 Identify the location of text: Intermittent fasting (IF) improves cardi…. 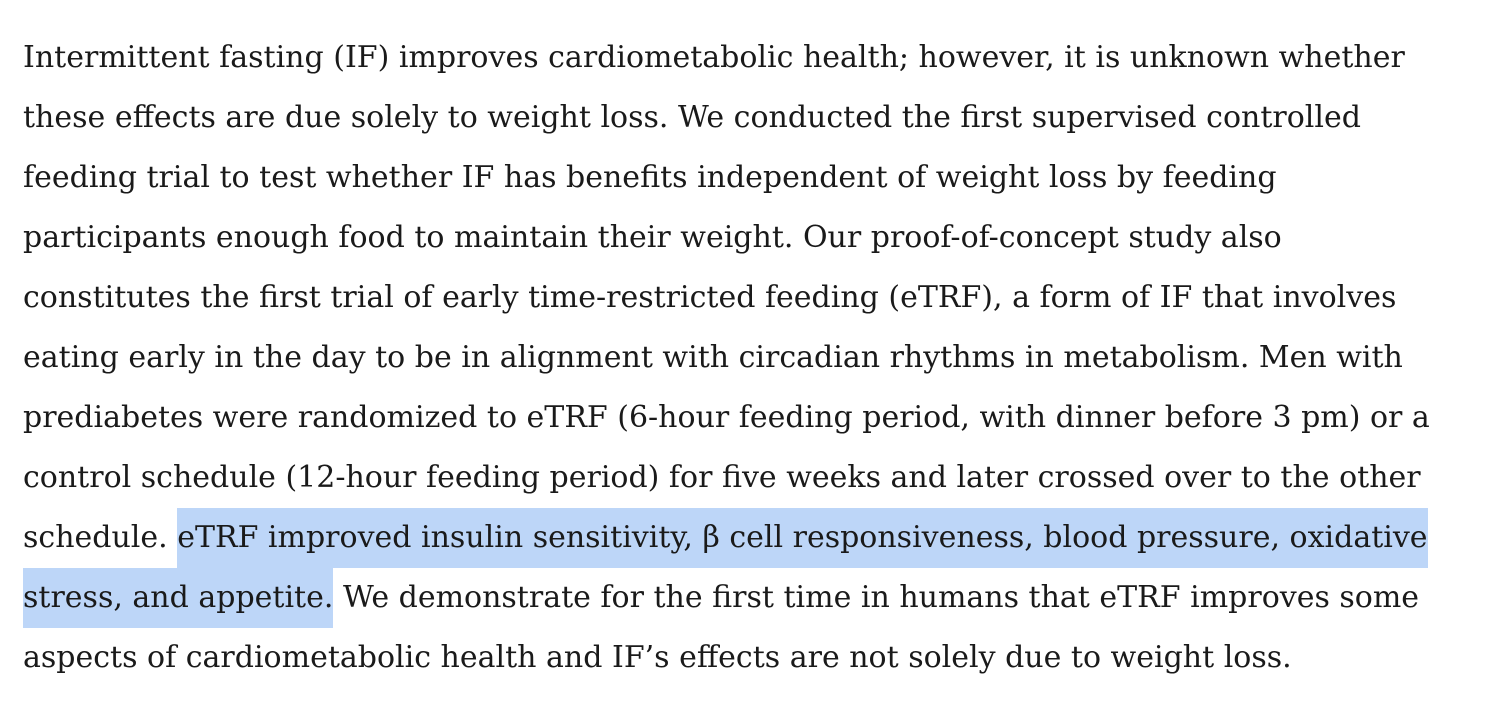
(714, 57).